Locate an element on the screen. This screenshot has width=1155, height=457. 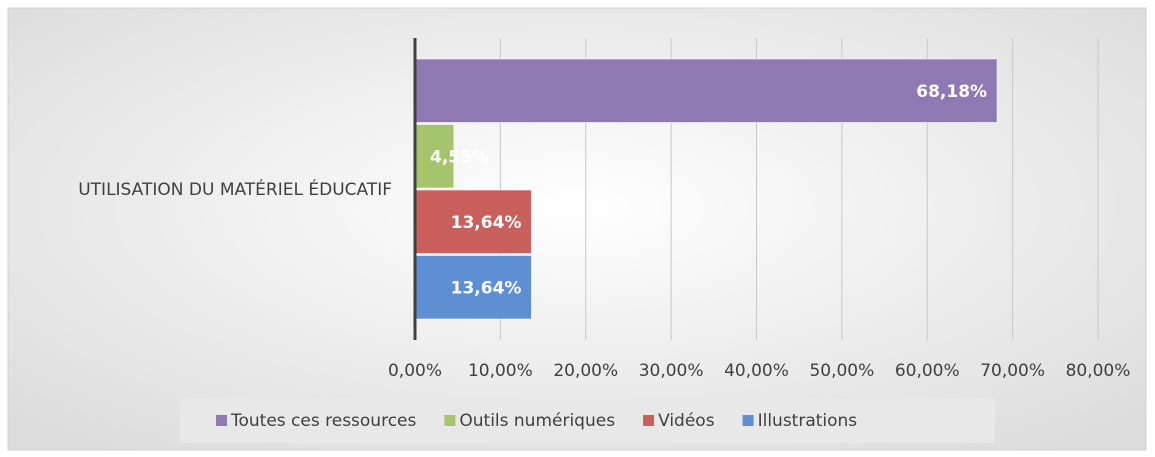
x-tick-label: 40,00% is located at coordinates (756, 371).